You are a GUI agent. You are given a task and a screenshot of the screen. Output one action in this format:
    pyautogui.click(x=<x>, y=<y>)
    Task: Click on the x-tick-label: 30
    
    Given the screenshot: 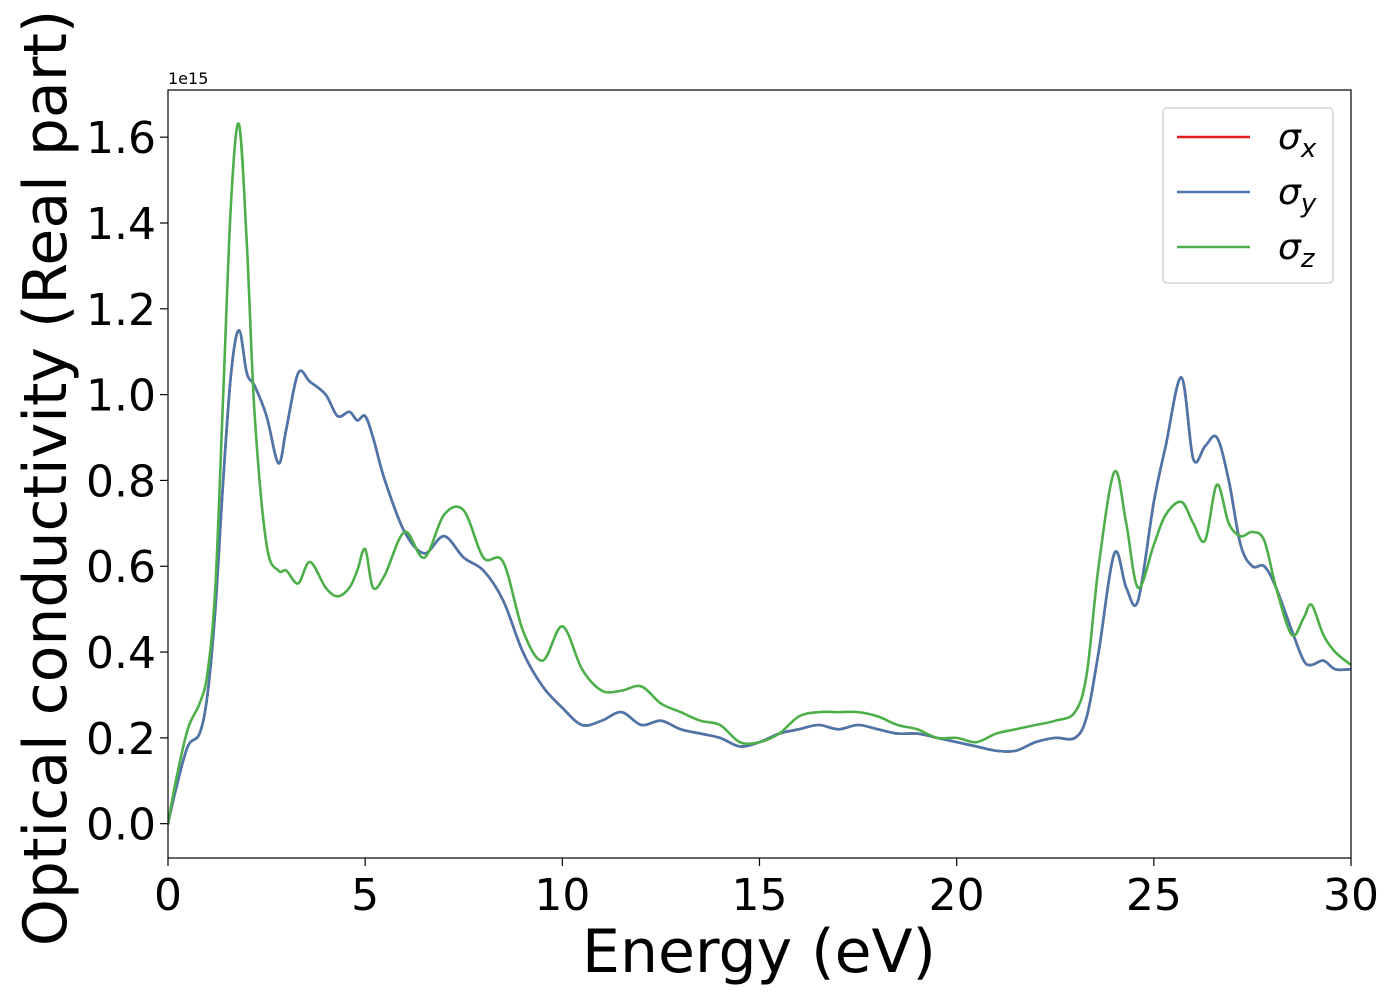 What is the action you would take?
    pyautogui.click(x=1351, y=895)
    